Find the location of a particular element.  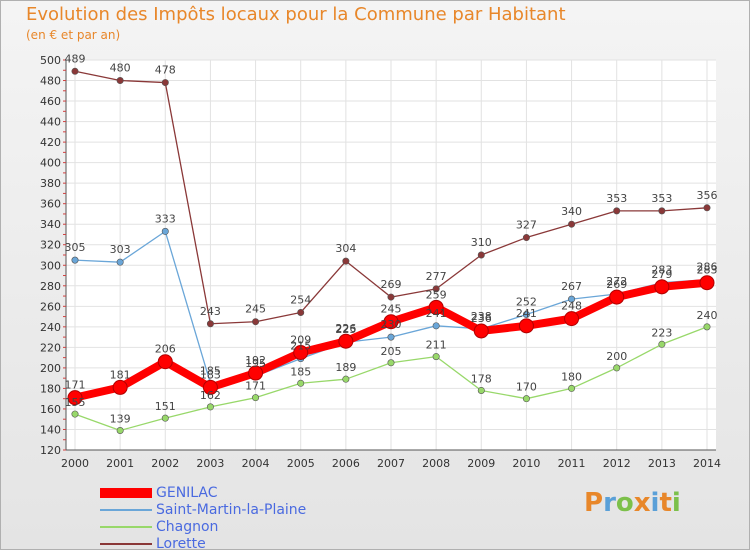

data-label-saint-martin-la-plaine: 305 is located at coordinates (75, 247).